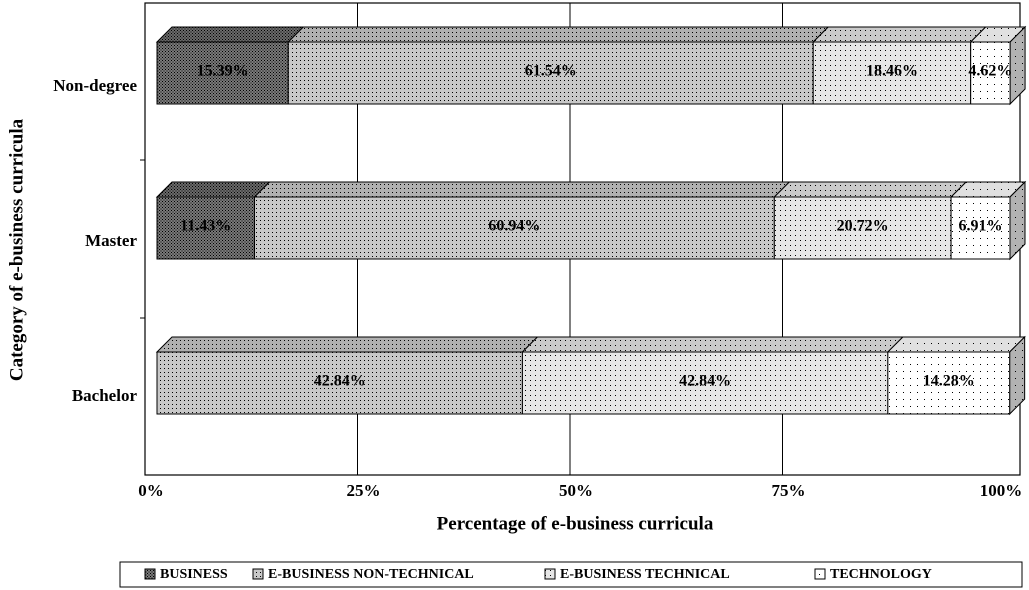  I want to click on legend-label: E-BUSINESS NON-TECHNICAL, so click(371, 574).